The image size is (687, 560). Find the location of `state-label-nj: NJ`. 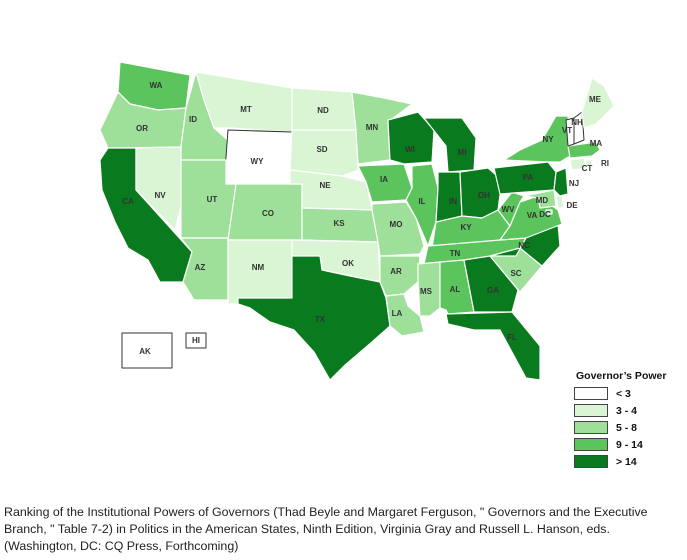

state-label-nj: NJ is located at coordinates (574, 183).